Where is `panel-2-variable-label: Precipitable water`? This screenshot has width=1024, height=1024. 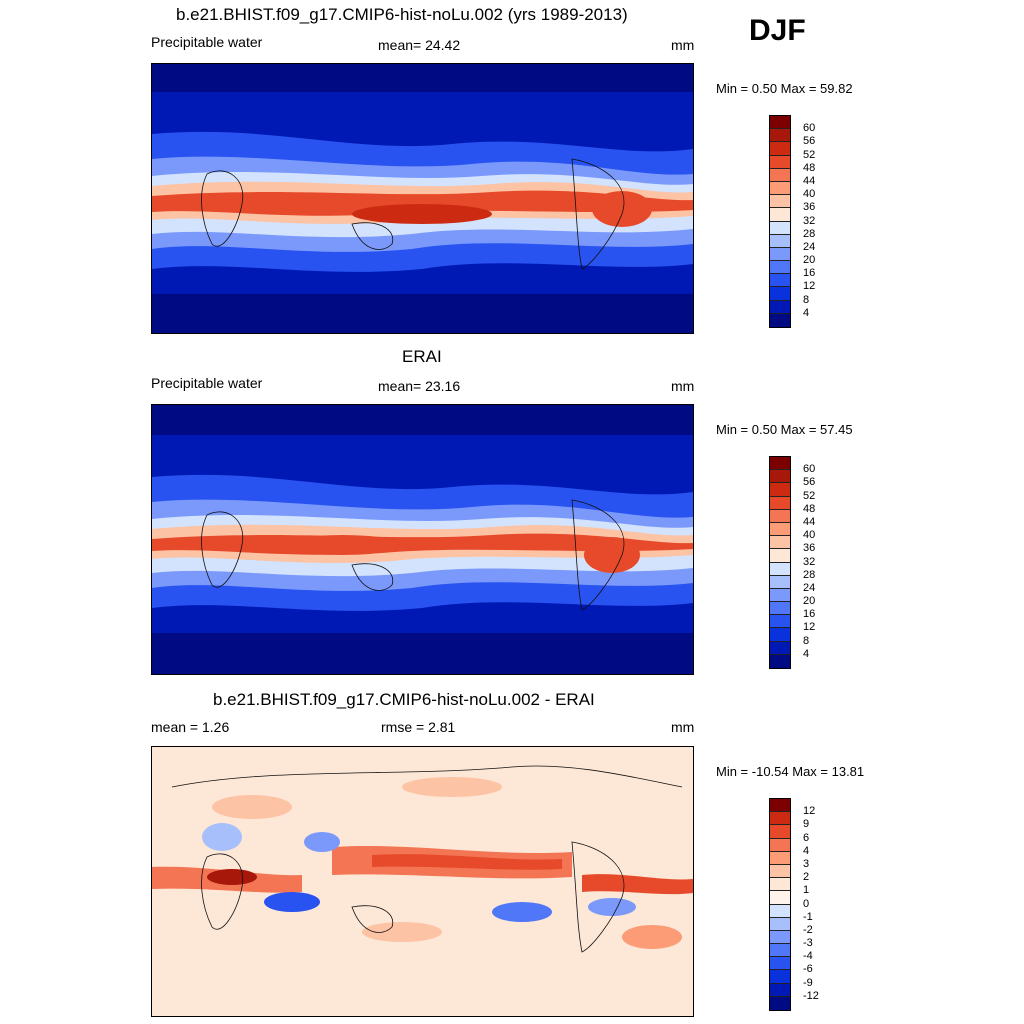
panel-2-variable-label: Precipitable water is located at coordinates (207, 383).